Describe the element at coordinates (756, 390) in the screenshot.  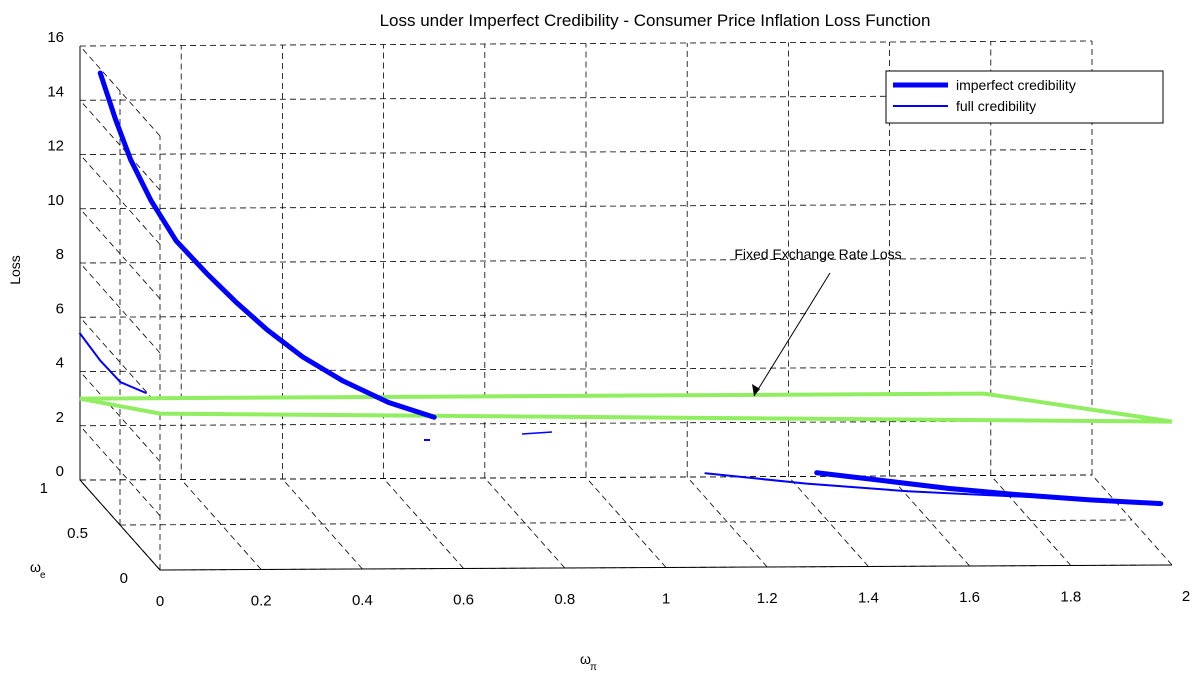
I see `annotation-arrowhead` at that location.